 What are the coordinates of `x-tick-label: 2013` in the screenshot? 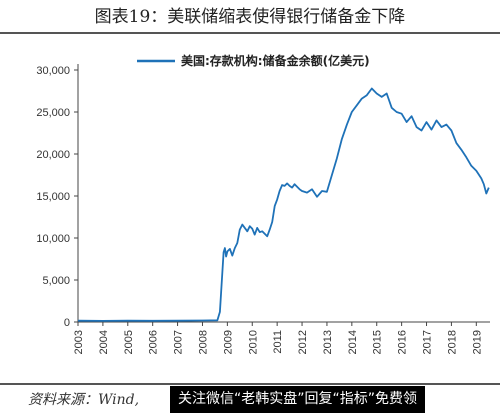 It's located at (328, 342).